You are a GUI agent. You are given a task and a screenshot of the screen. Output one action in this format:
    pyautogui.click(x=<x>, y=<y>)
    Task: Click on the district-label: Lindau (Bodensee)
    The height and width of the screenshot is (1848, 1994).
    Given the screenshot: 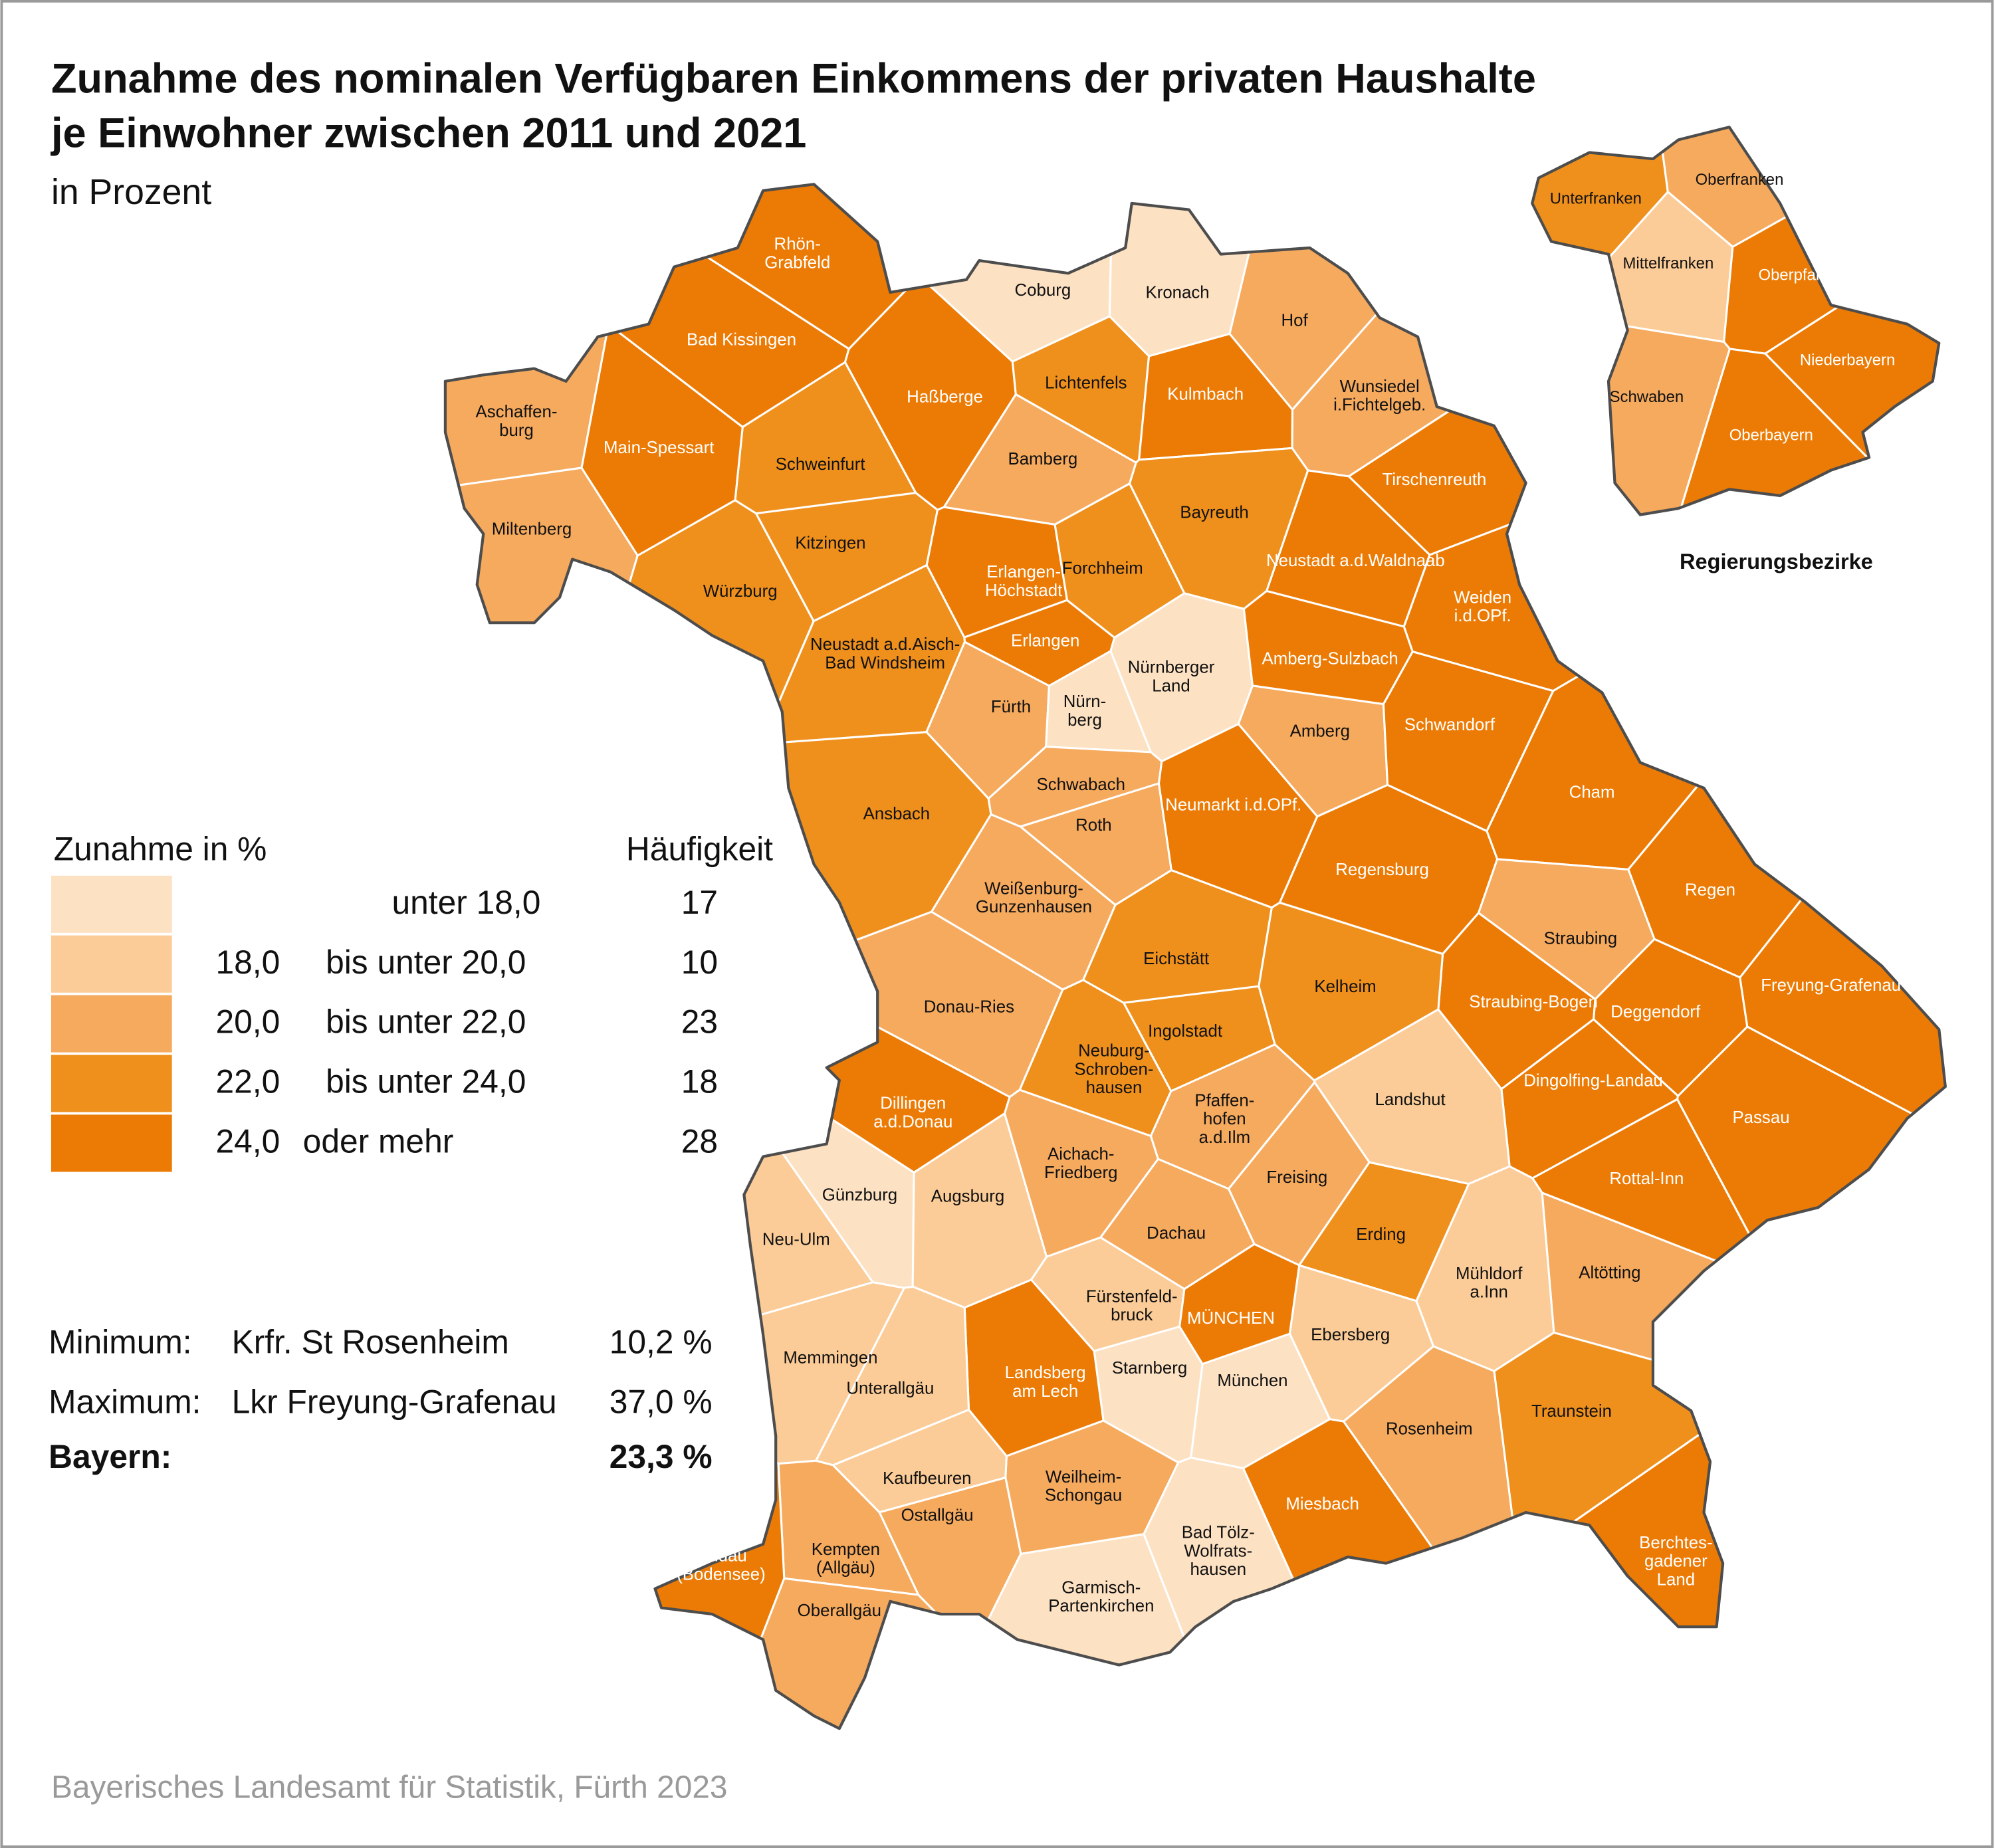 What is the action you would take?
    pyautogui.click(x=721, y=1565)
    